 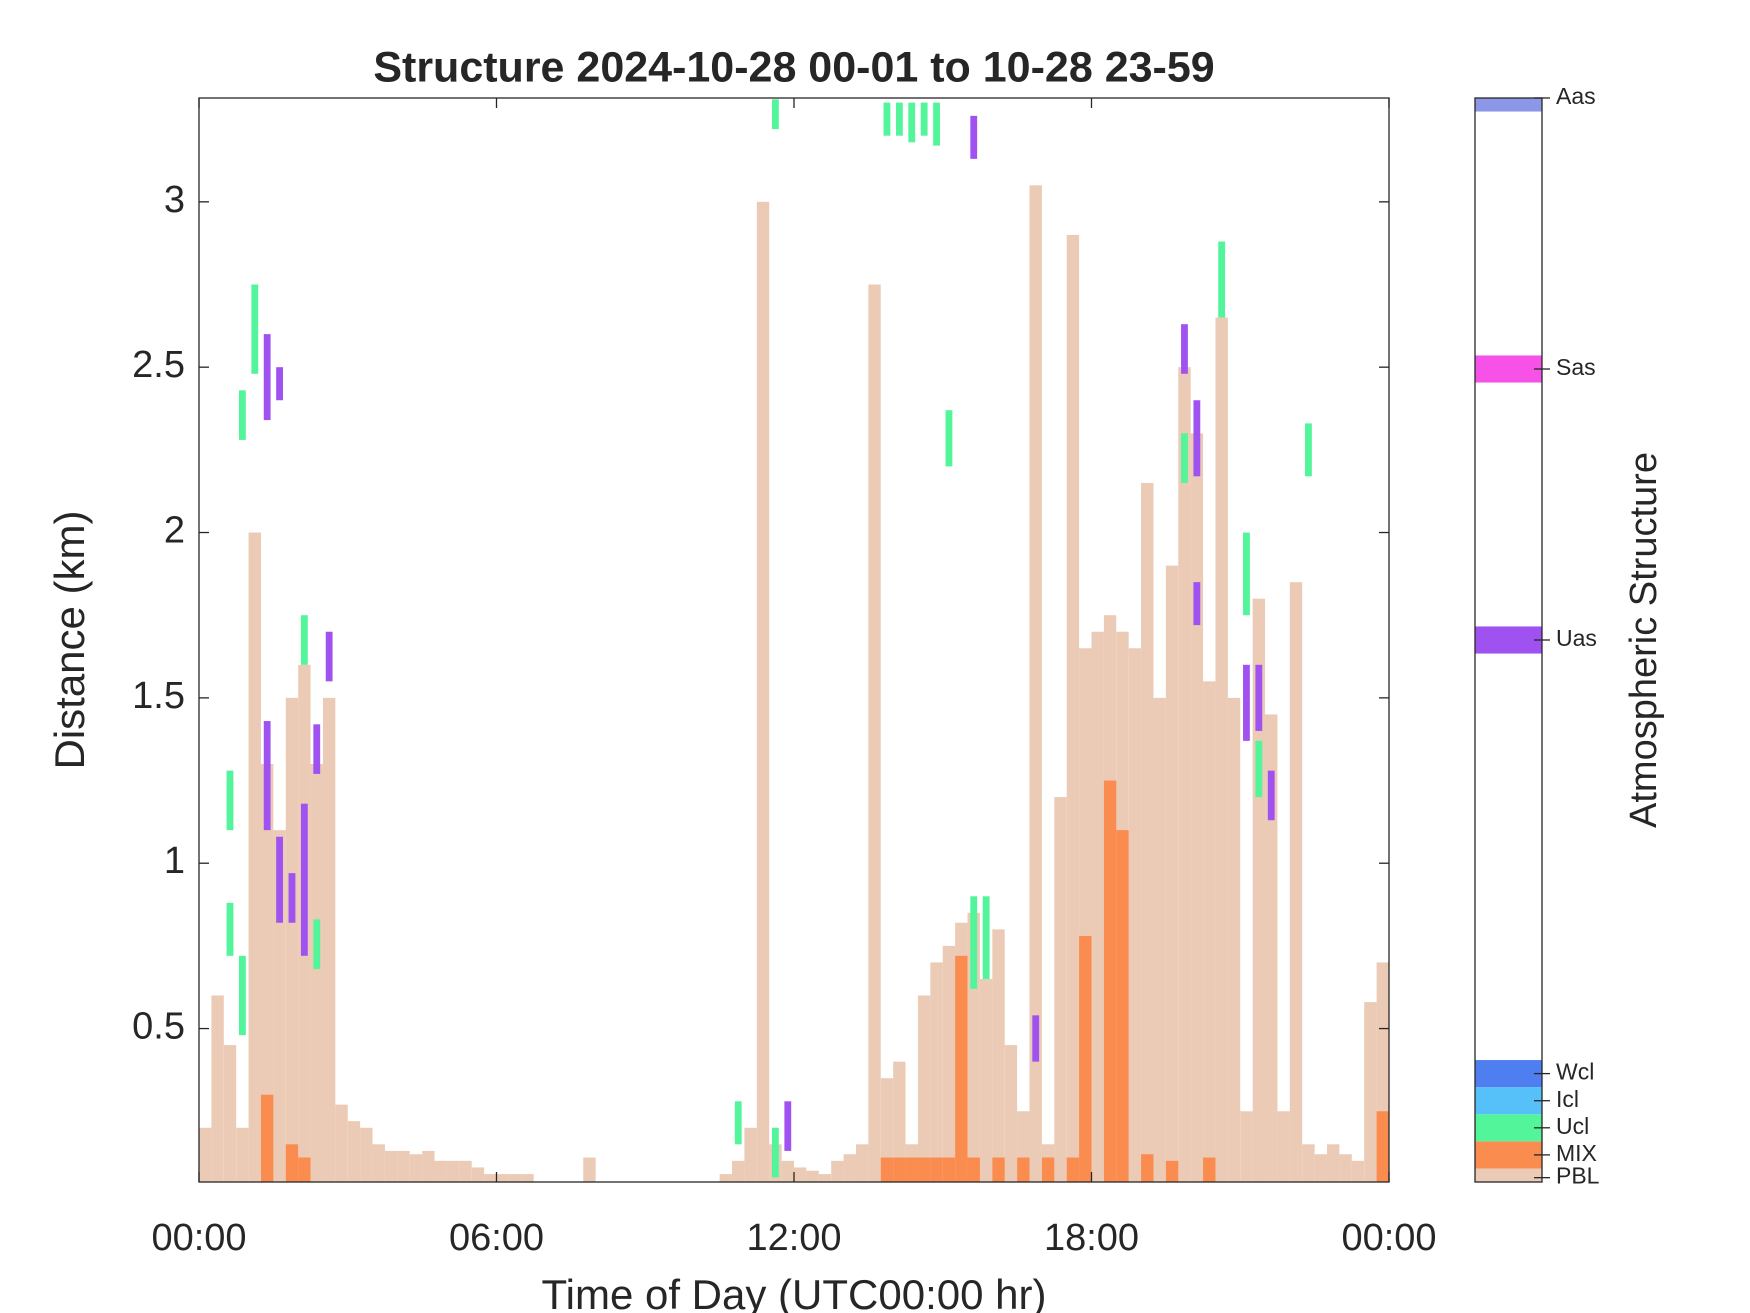 What do you see at coordinates (1575, 1072) in the screenshot?
I see `legend-label: Wcl` at bounding box center [1575, 1072].